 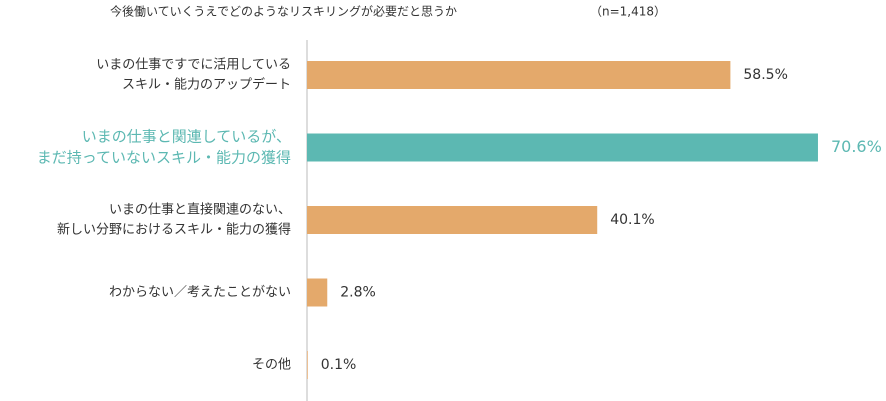 I want to click on category-label: いまの仕事と関連しているが、, so click(x=186, y=137).